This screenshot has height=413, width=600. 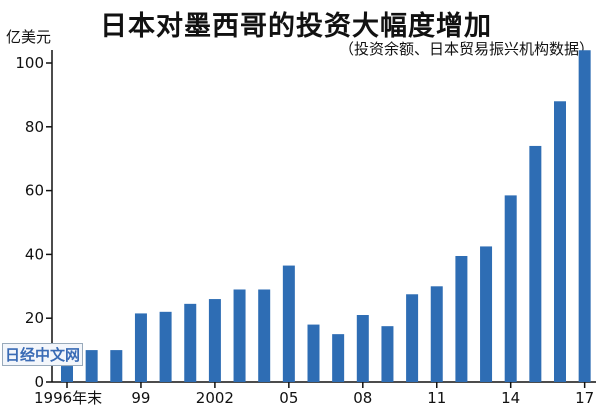 I want to click on x-tick-label: 99, so click(x=140, y=398).